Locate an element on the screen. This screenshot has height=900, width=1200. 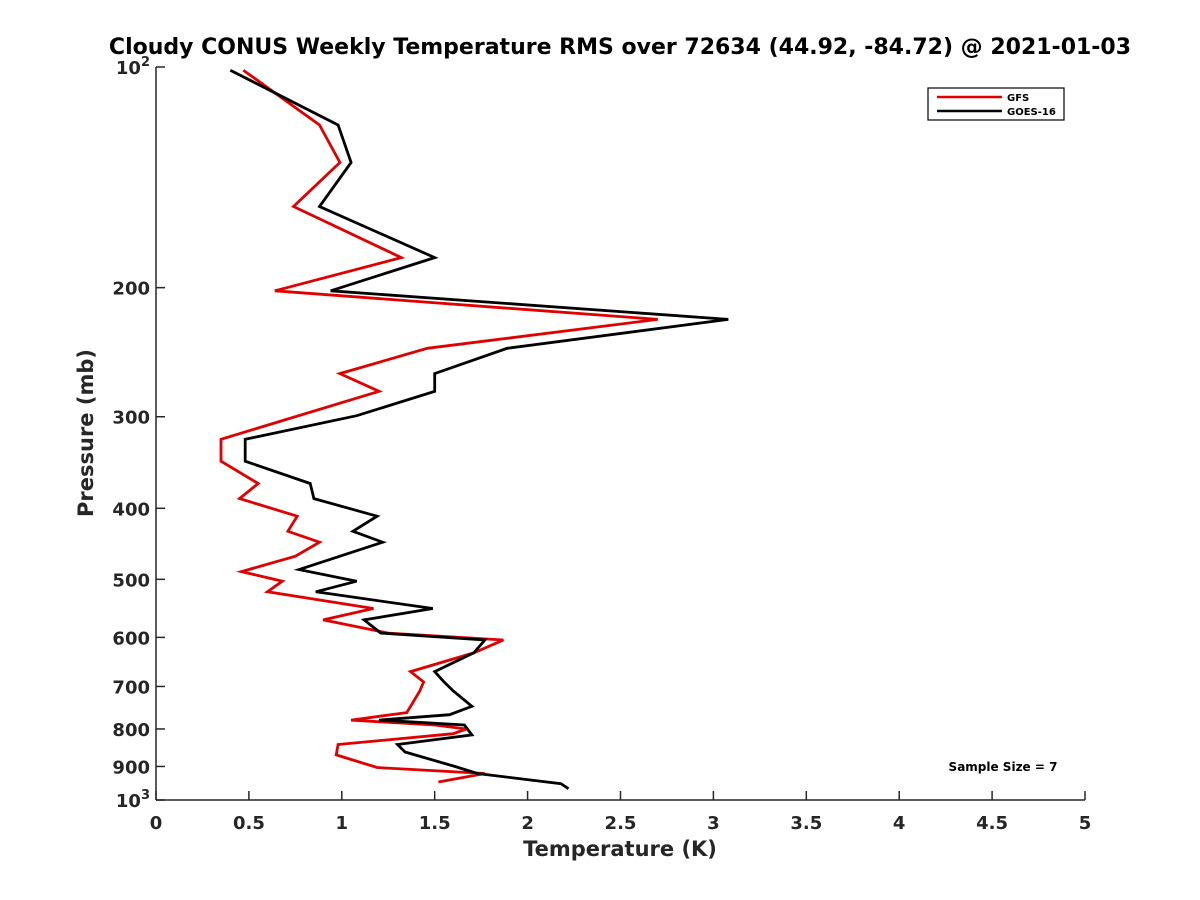
y-tick-label: 10³ is located at coordinates (133, 800).